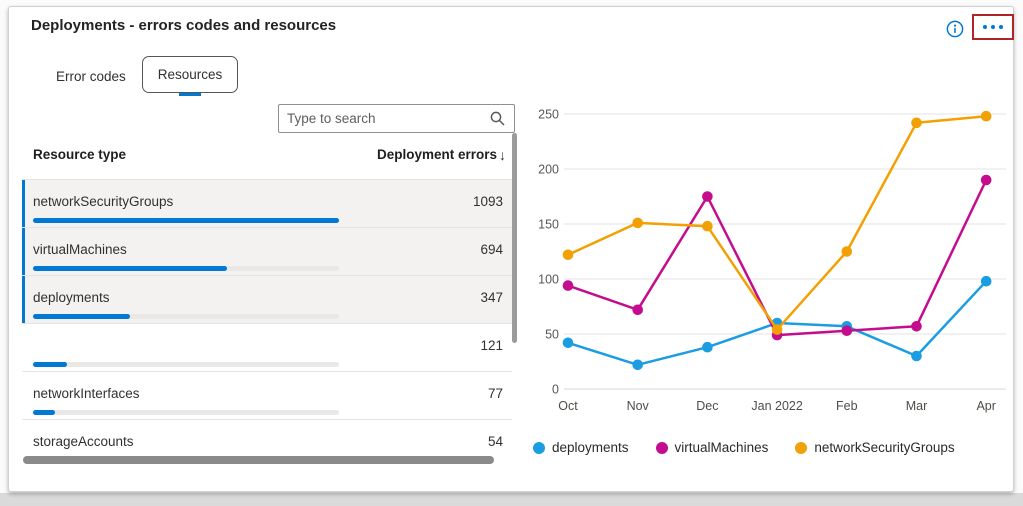 The width and height of the screenshot is (1023, 506). What do you see at coordinates (548, 170) in the screenshot?
I see `y-tick-label: 200` at bounding box center [548, 170].